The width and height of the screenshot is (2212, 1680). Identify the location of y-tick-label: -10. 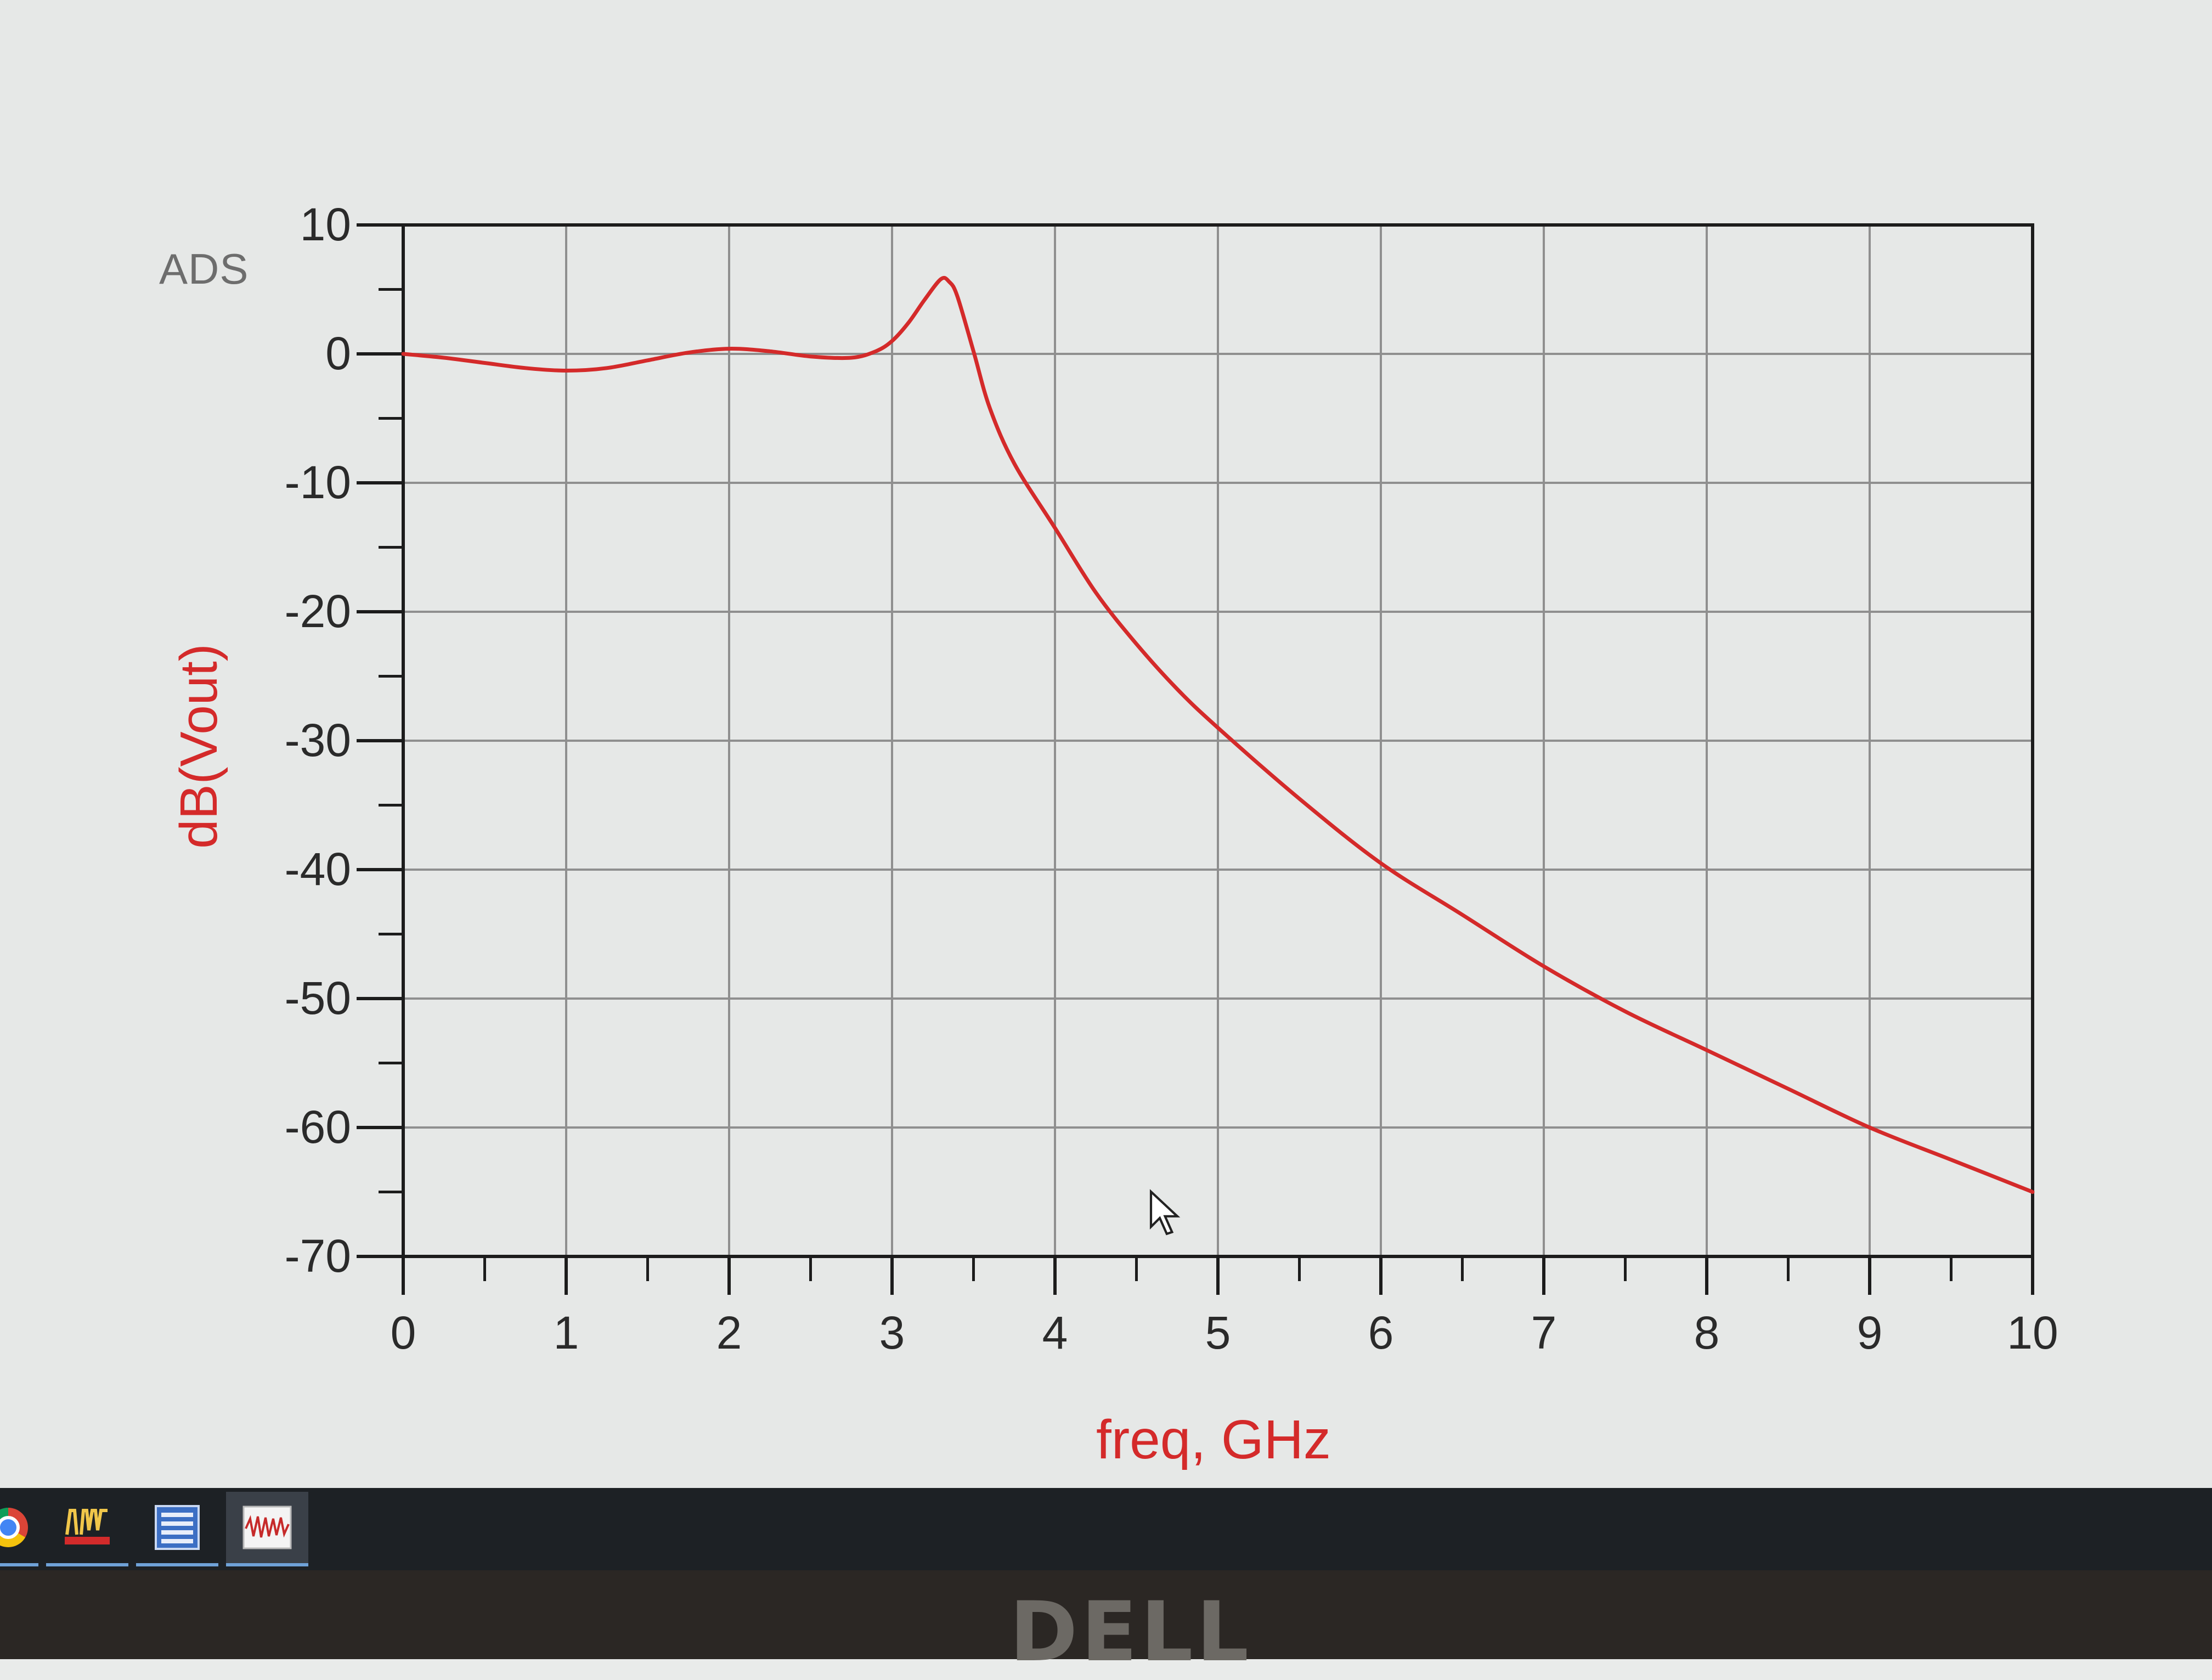
(318, 482).